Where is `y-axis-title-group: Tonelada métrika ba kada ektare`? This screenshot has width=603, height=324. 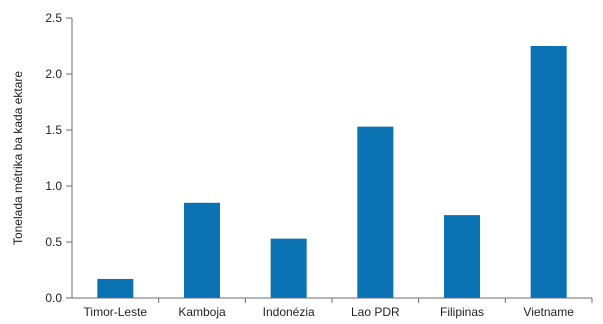 y-axis-title-group: Tonelada métrika ba kada ektare is located at coordinates (18, 158).